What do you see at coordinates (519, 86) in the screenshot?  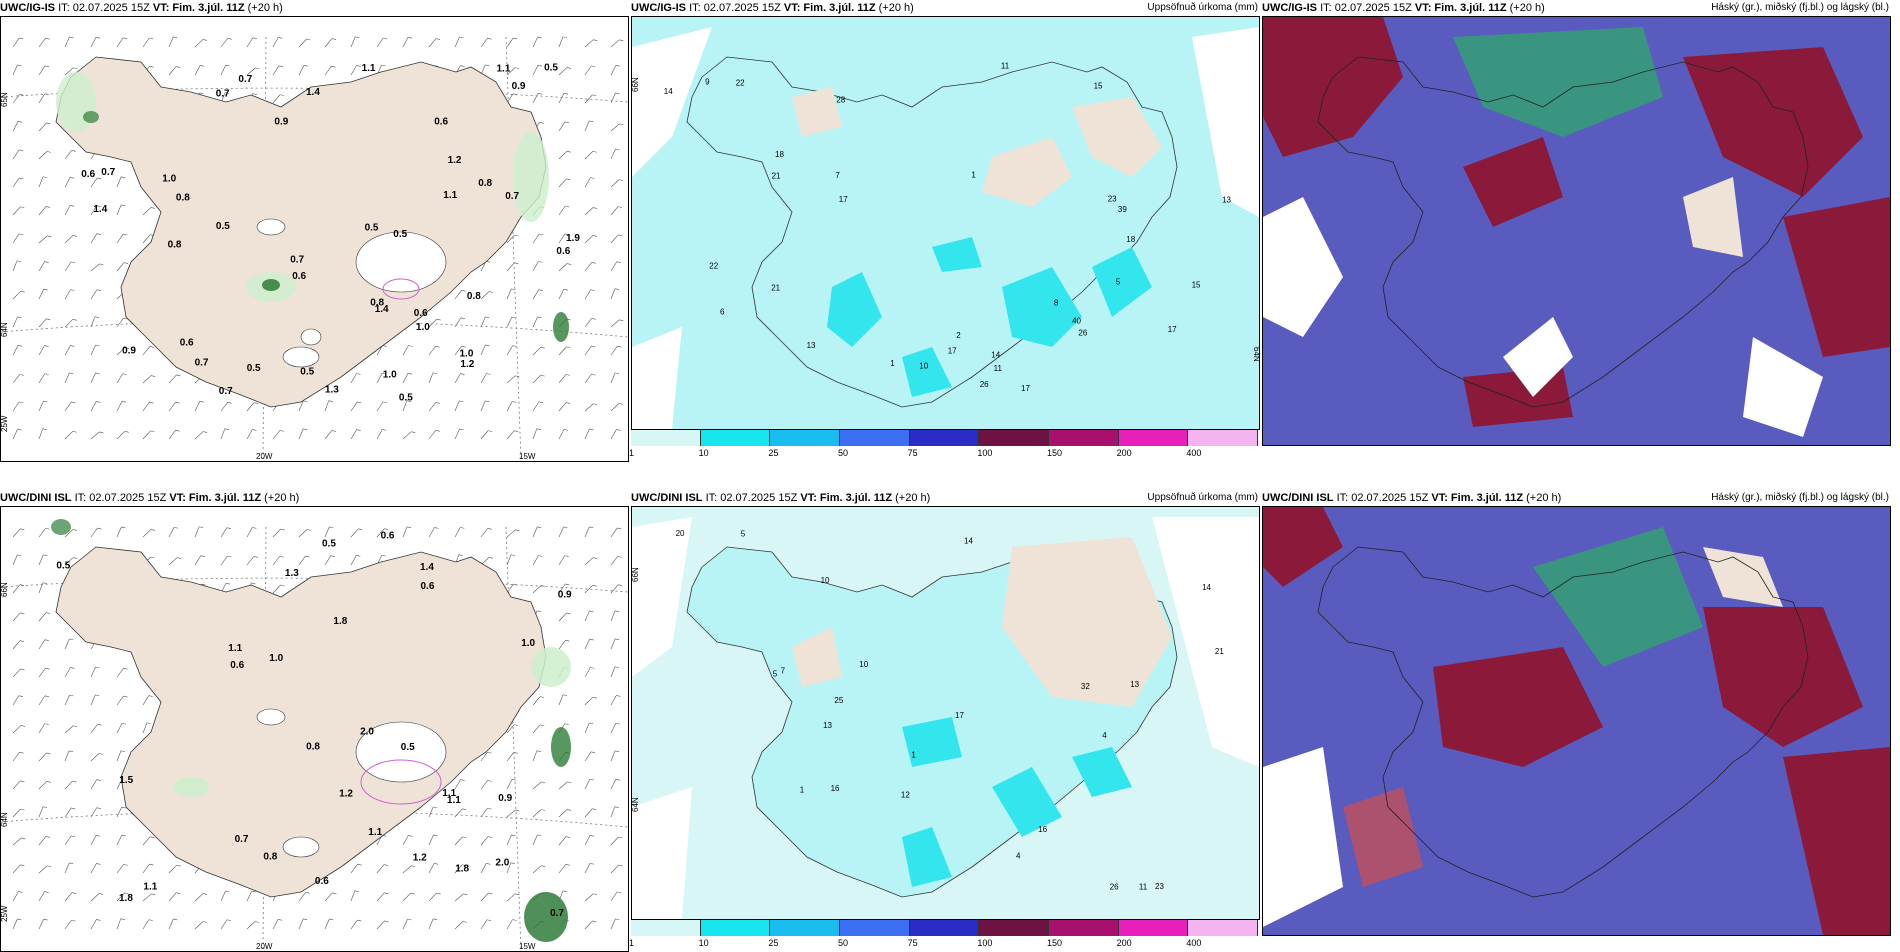 I see `map-value-label: 0.9` at bounding box center [519, 86].